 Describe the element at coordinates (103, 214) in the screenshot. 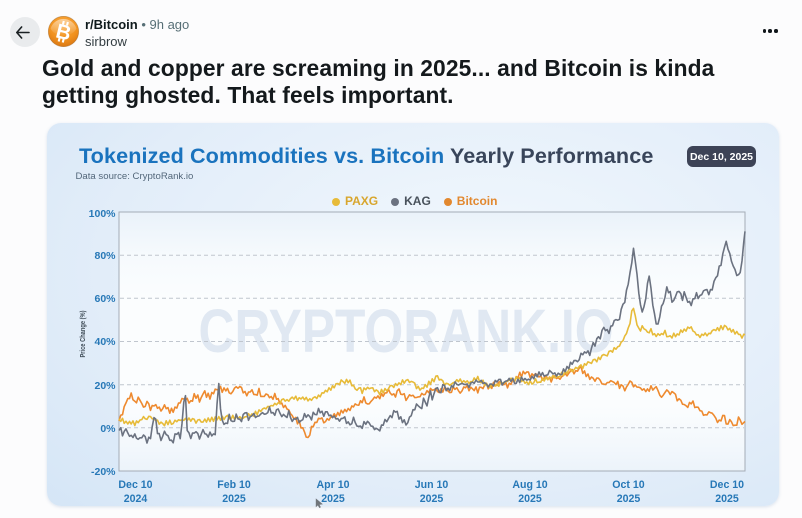

I see `svg-text: 100%` at that location.